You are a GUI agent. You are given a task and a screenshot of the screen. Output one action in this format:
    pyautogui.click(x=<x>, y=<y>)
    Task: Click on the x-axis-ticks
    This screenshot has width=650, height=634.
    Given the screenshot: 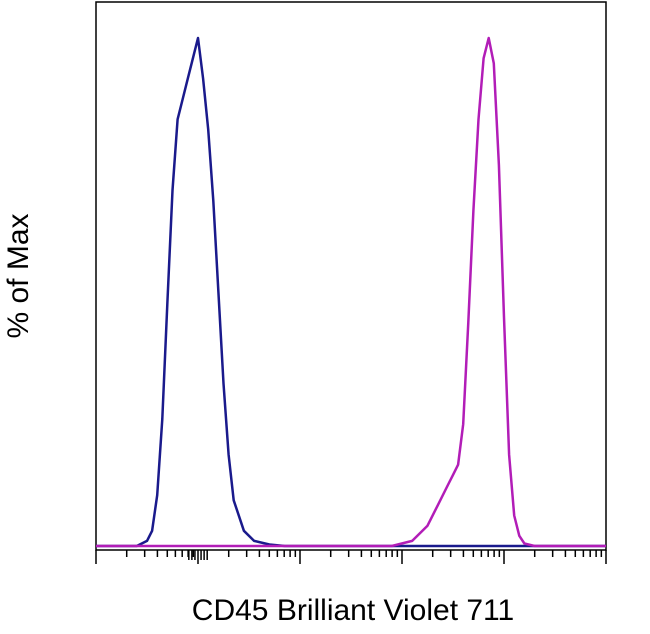 What is the action you would take?
    pyautogui.click(x=351, y=557)
    